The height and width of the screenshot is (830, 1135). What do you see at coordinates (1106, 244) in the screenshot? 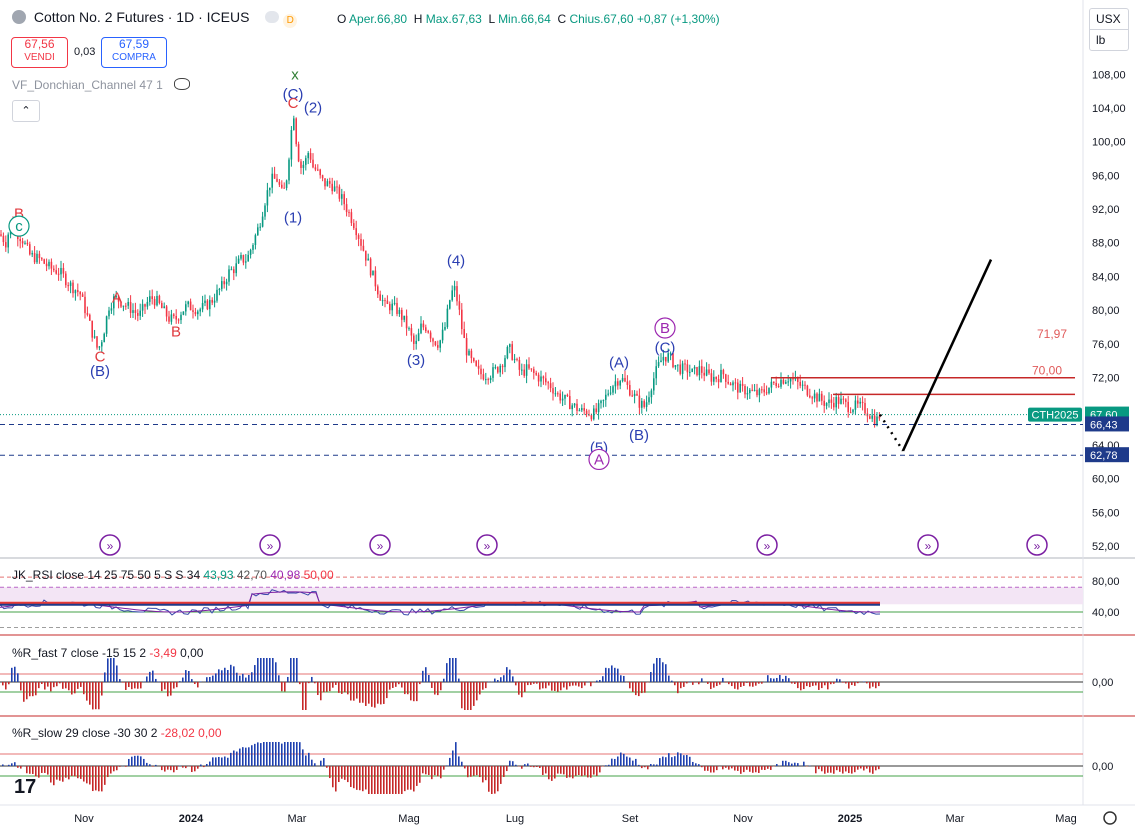
I see `y-tick-label: 88,00` at bounding box center [1106, 244].